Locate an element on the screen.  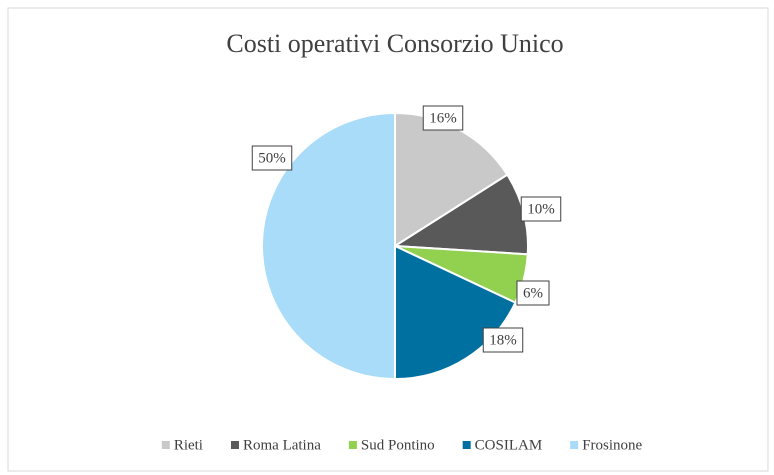
data-label: 18% is located at coordinates (503, 340).